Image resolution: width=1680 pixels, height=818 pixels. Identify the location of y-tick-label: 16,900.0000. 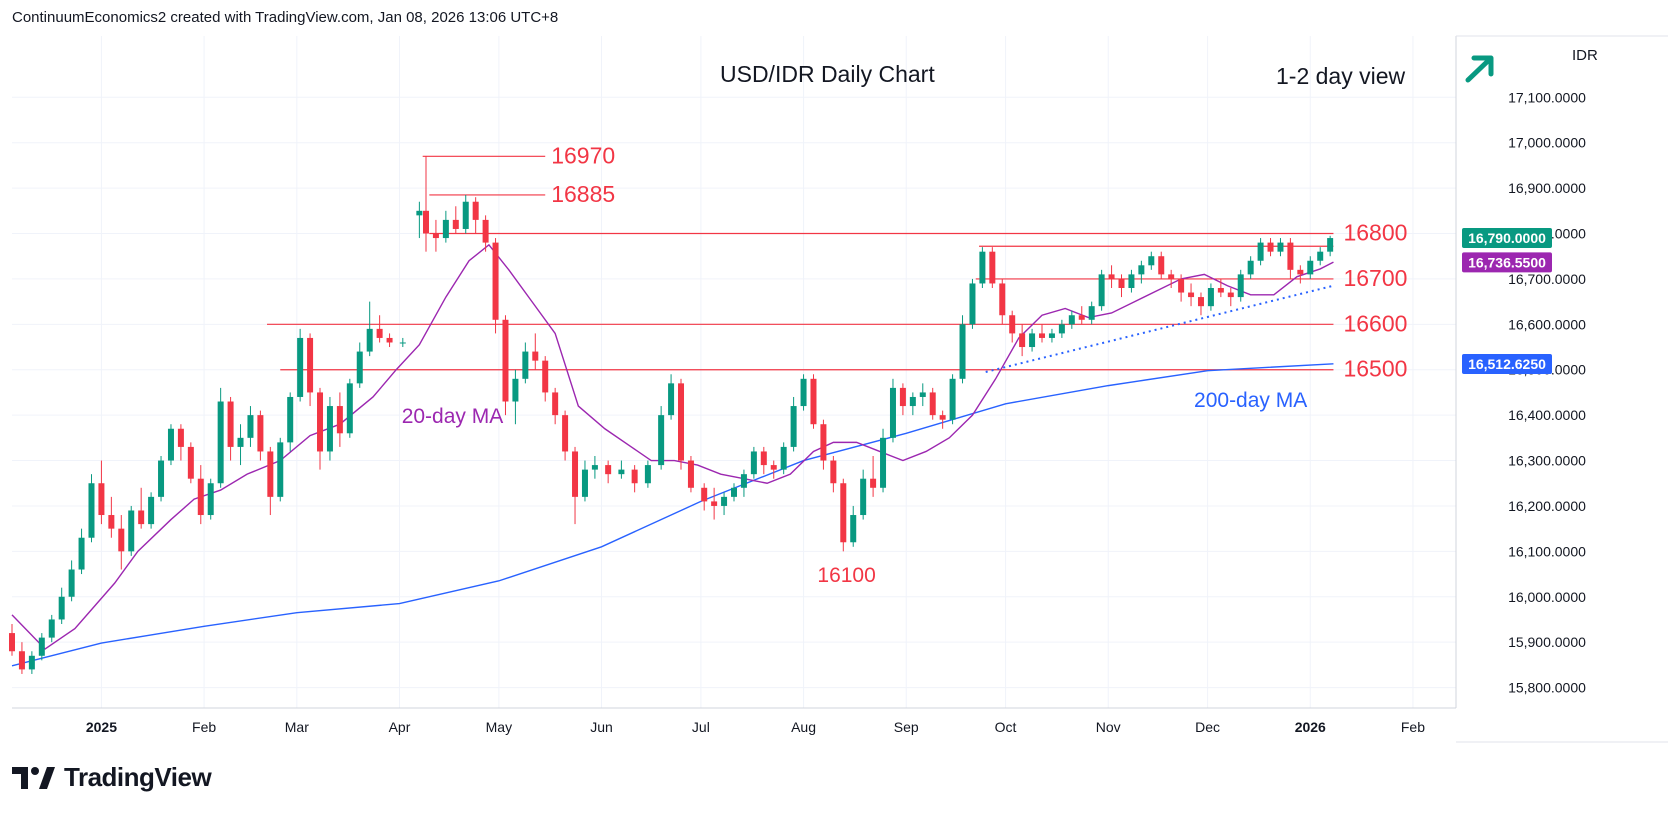
(1547, 188).